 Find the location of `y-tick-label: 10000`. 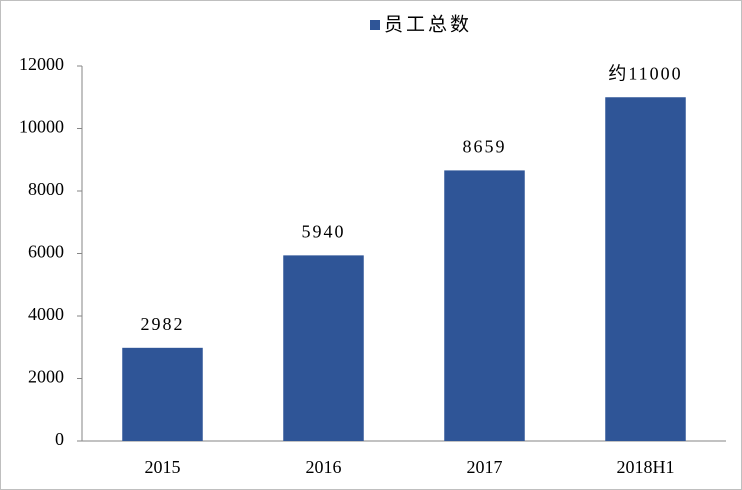

y-tick-label: 10000 is located at coordinates (41, 127).